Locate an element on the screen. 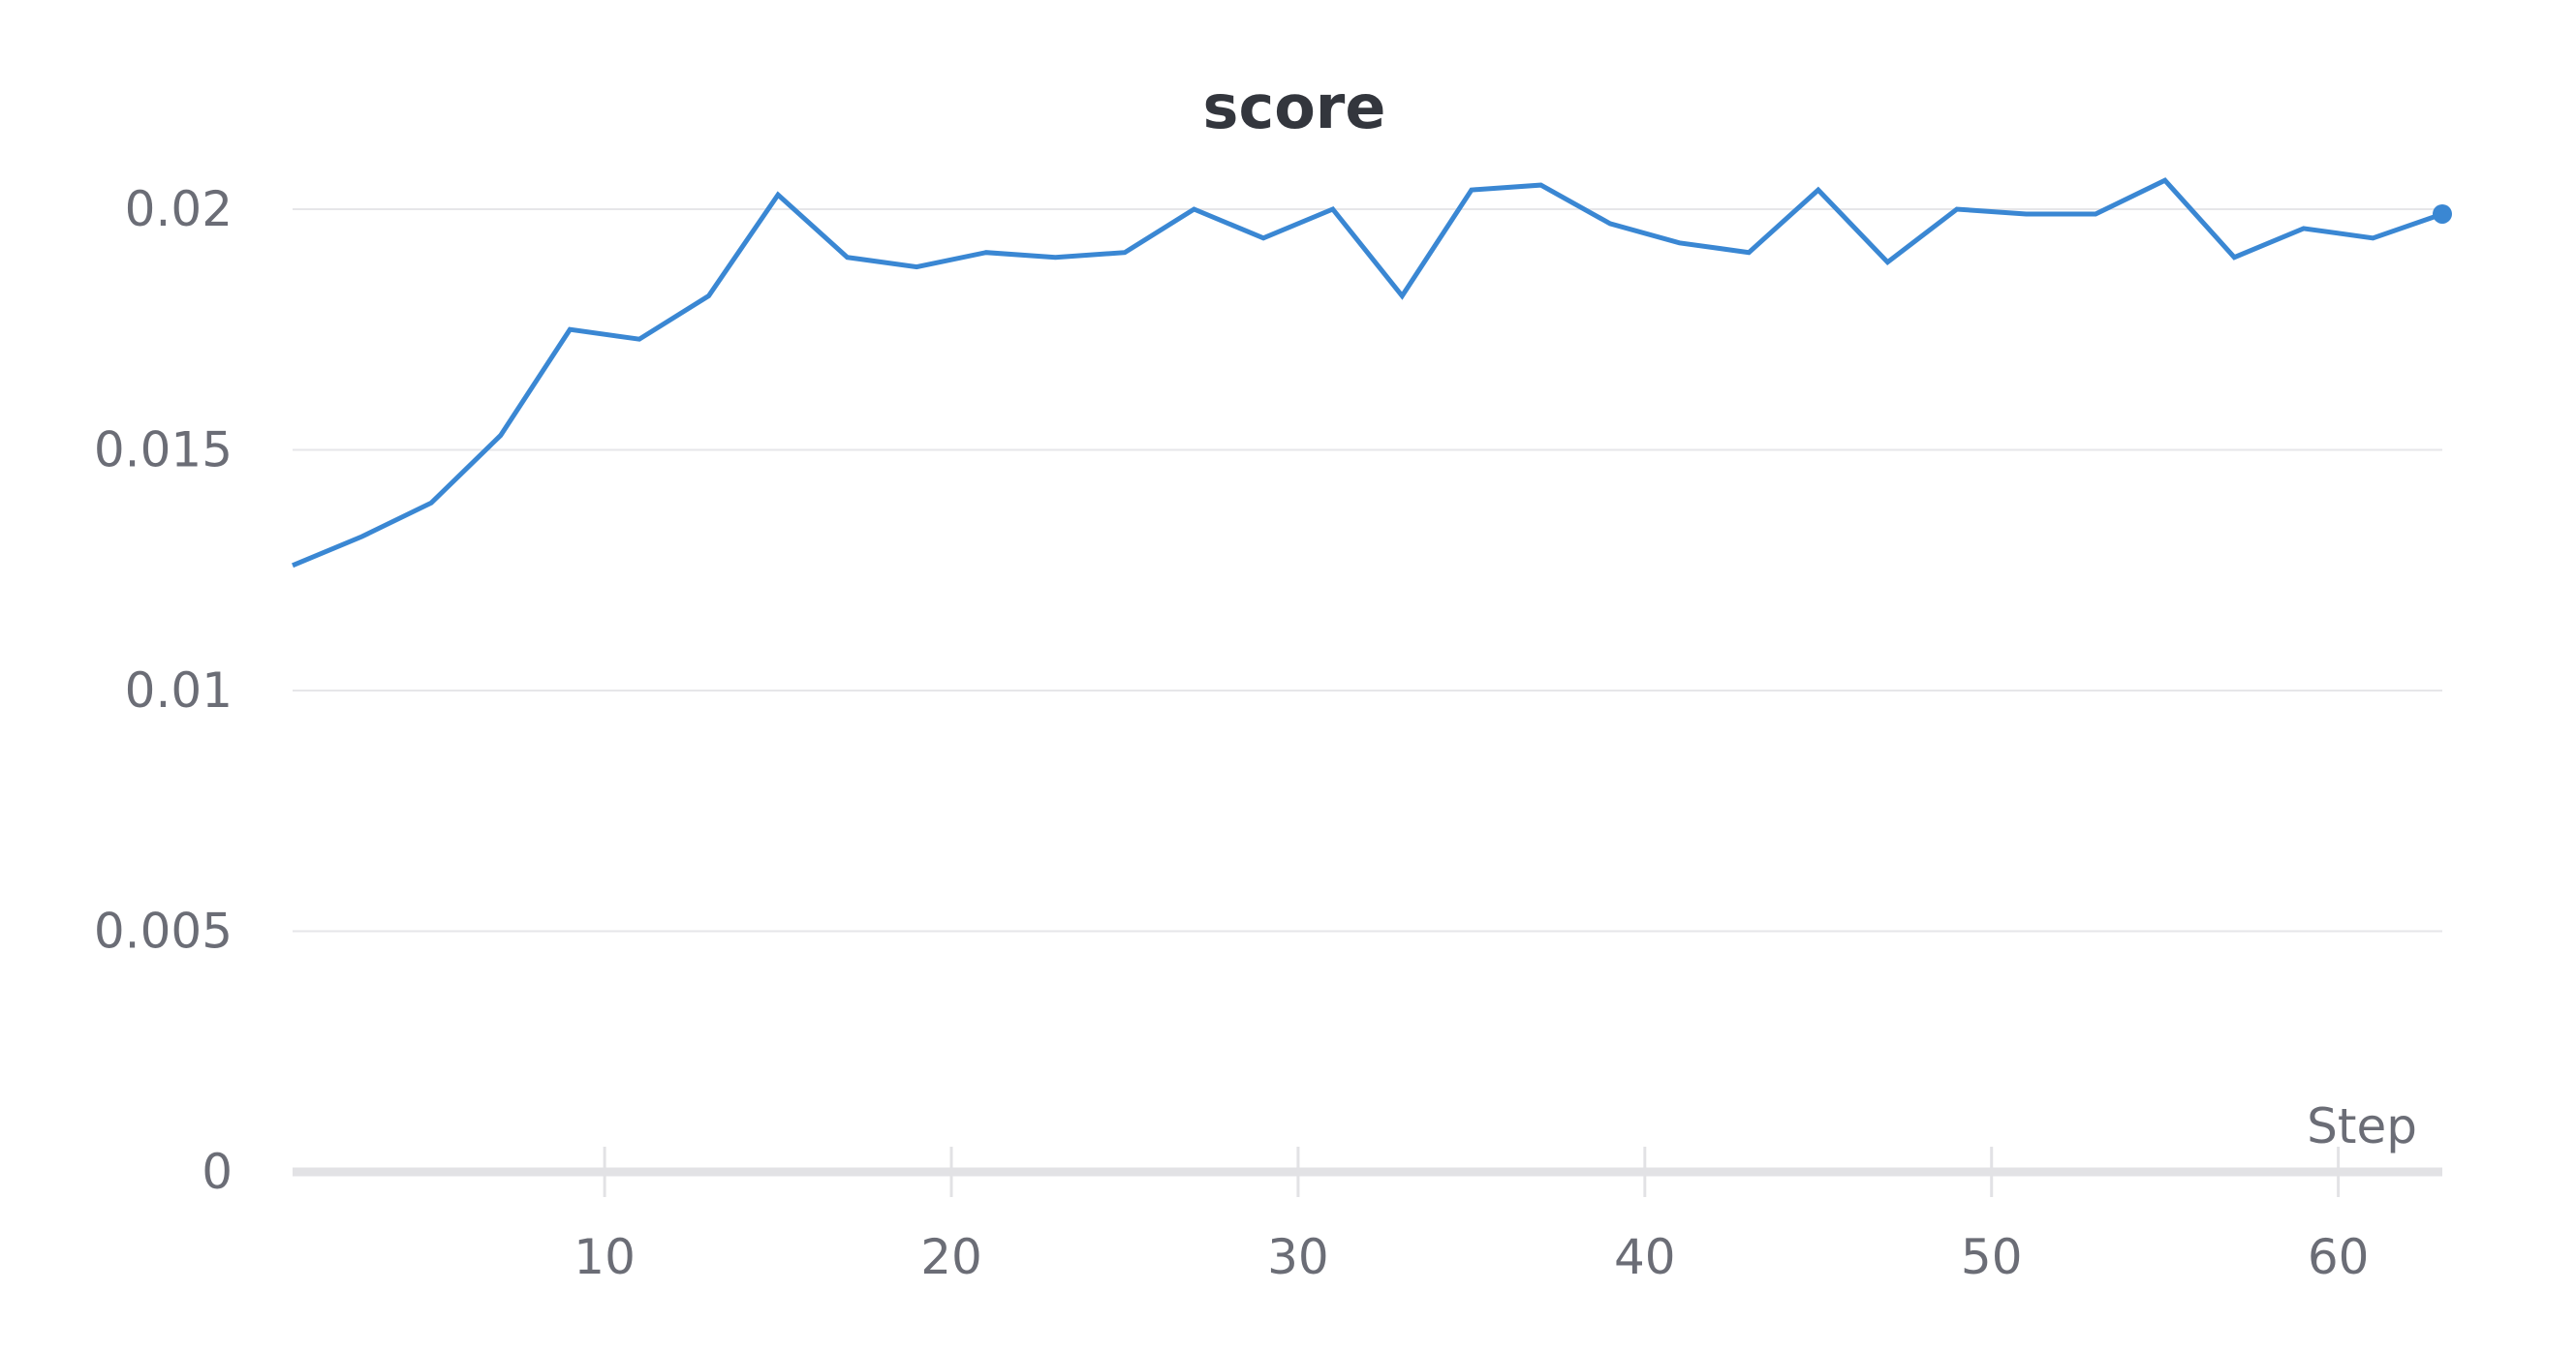  y-tick-label: 0.005 is located at coordinates (163, 932).